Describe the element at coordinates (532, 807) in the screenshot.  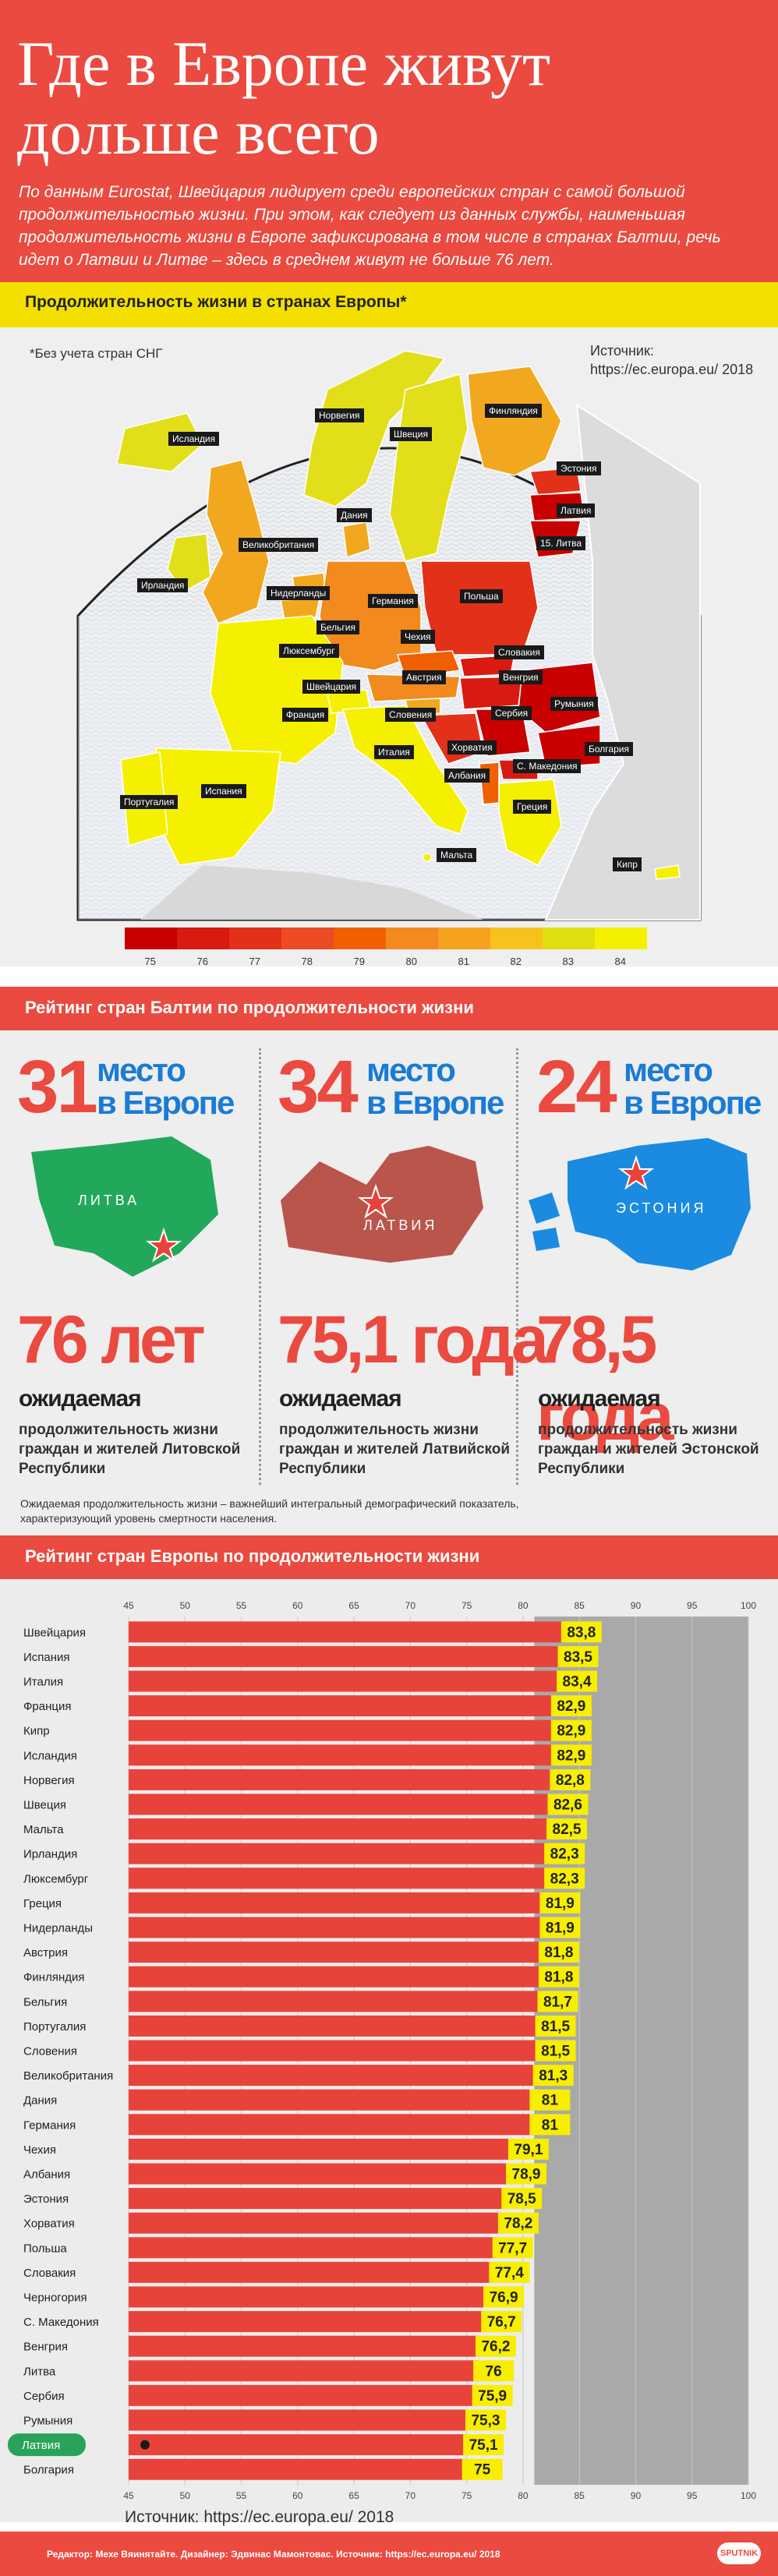
I see `map-label-30: Греция` at that location.